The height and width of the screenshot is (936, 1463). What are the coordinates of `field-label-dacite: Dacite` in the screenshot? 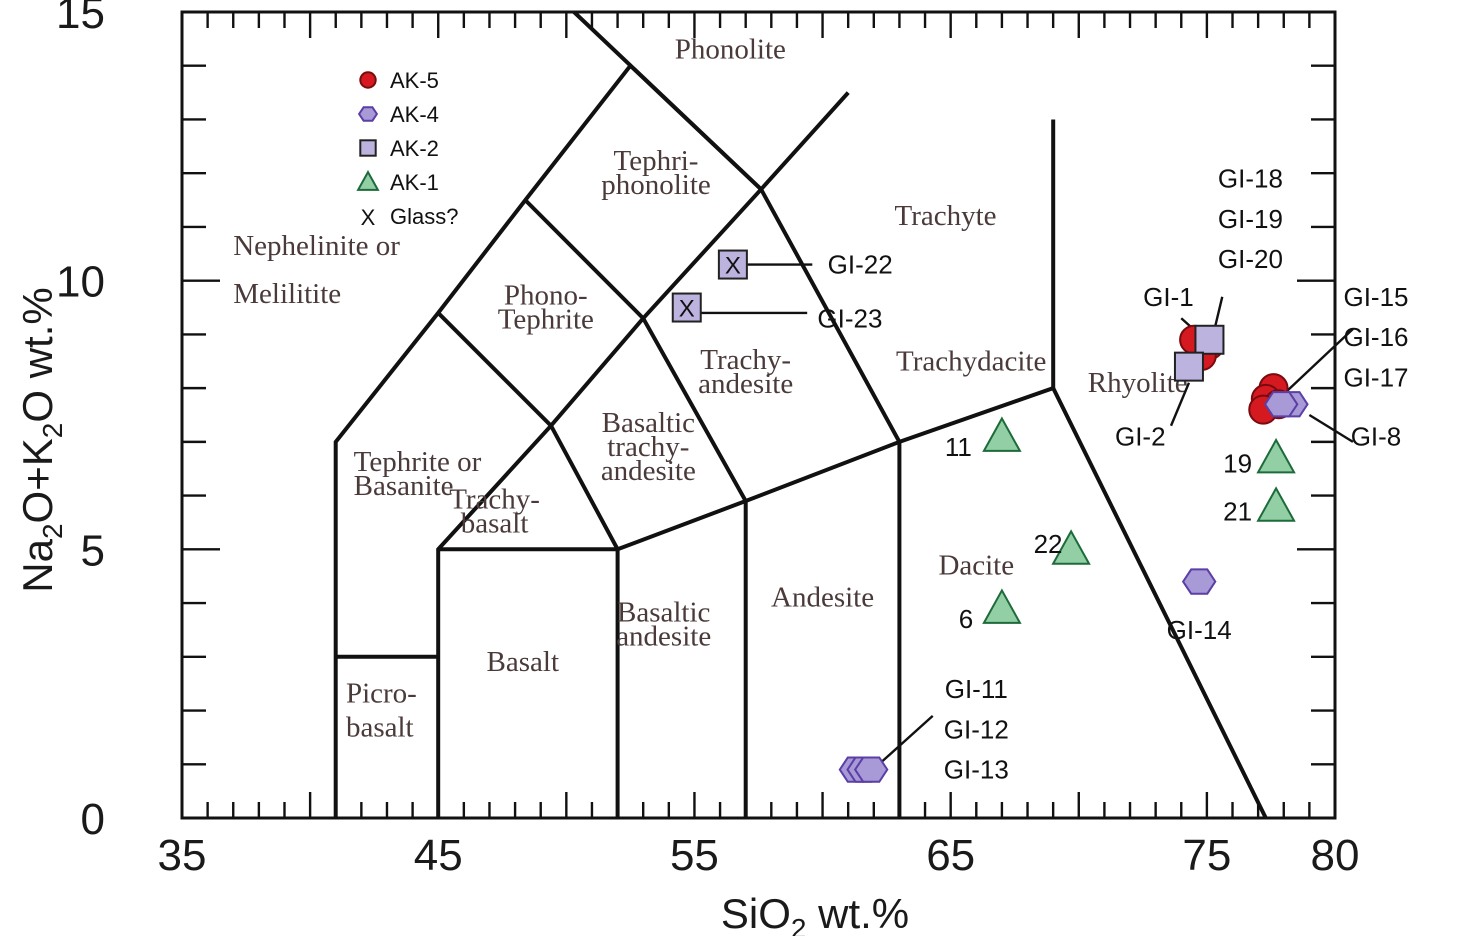 It's located at (976, 565).